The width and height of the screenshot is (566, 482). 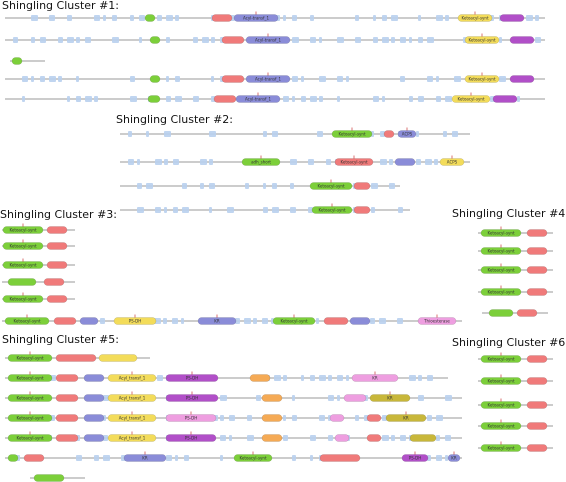 I want to click on domain-block-red: Ketoacyl-synt, so click(x=354, y=160).